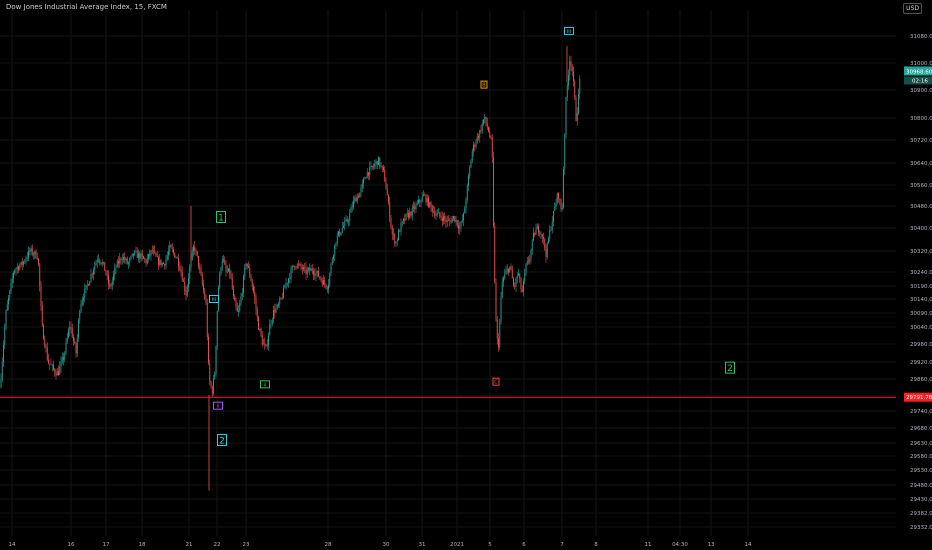  Describe the element at coordinates (919, 398) in the screenshot. I see `horizontal-line-label: 29791.78` at that location.